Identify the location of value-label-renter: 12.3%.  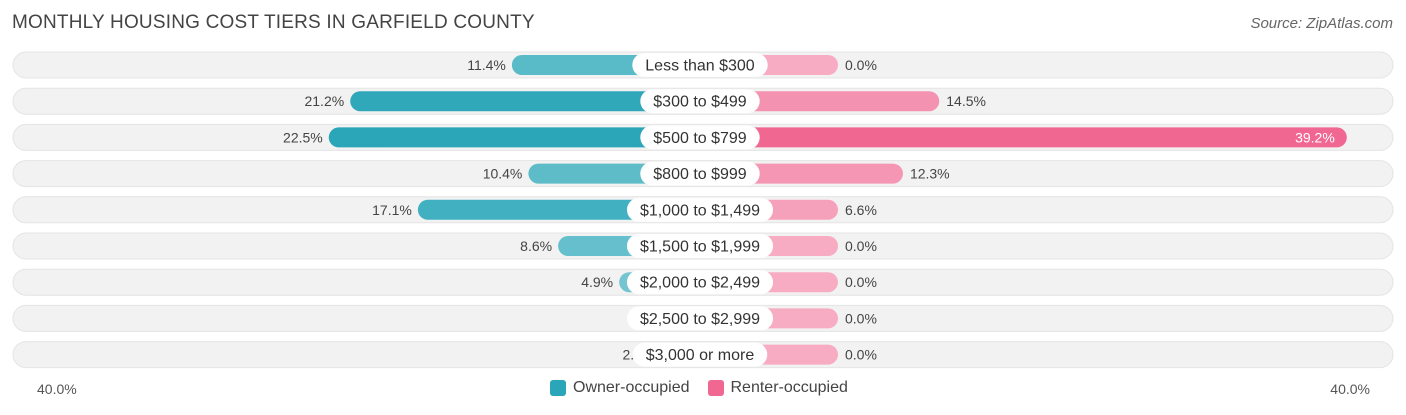
(930, 174).